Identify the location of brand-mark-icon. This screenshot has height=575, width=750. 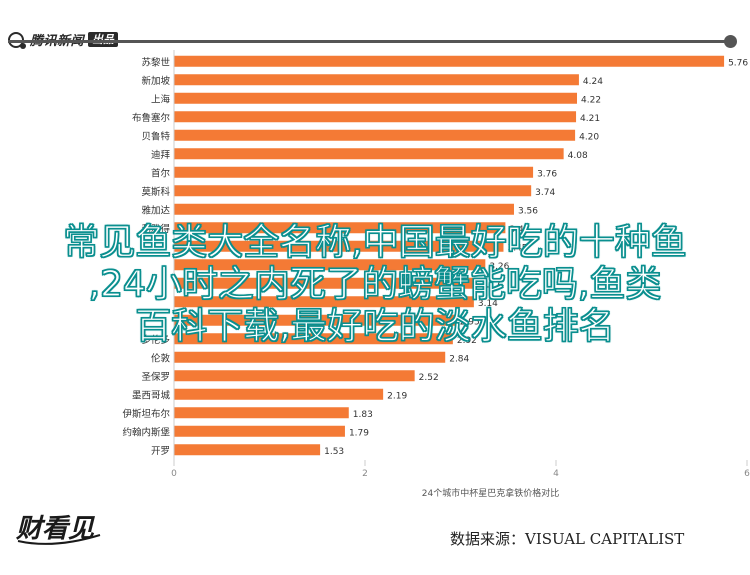
(17, 40).